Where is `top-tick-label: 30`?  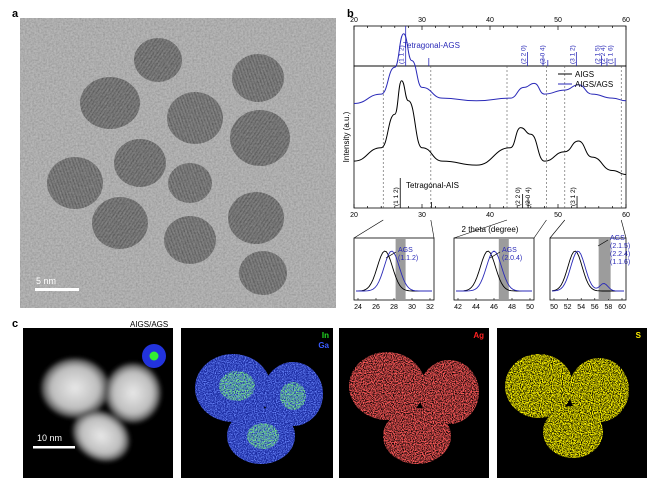
top-tick-label: 30 is located at coordinates (422, 20).